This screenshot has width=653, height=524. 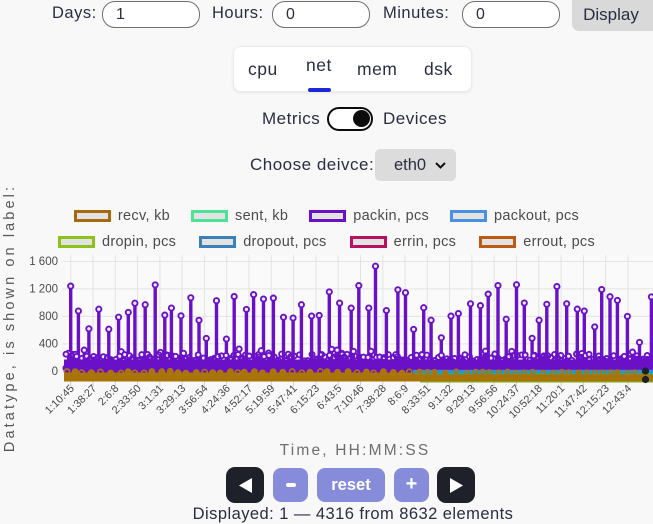 What do you see at coordinates (43, 290) in the screenshot?
I see `svg-text: 1 200` at bounding box center [43, 290].